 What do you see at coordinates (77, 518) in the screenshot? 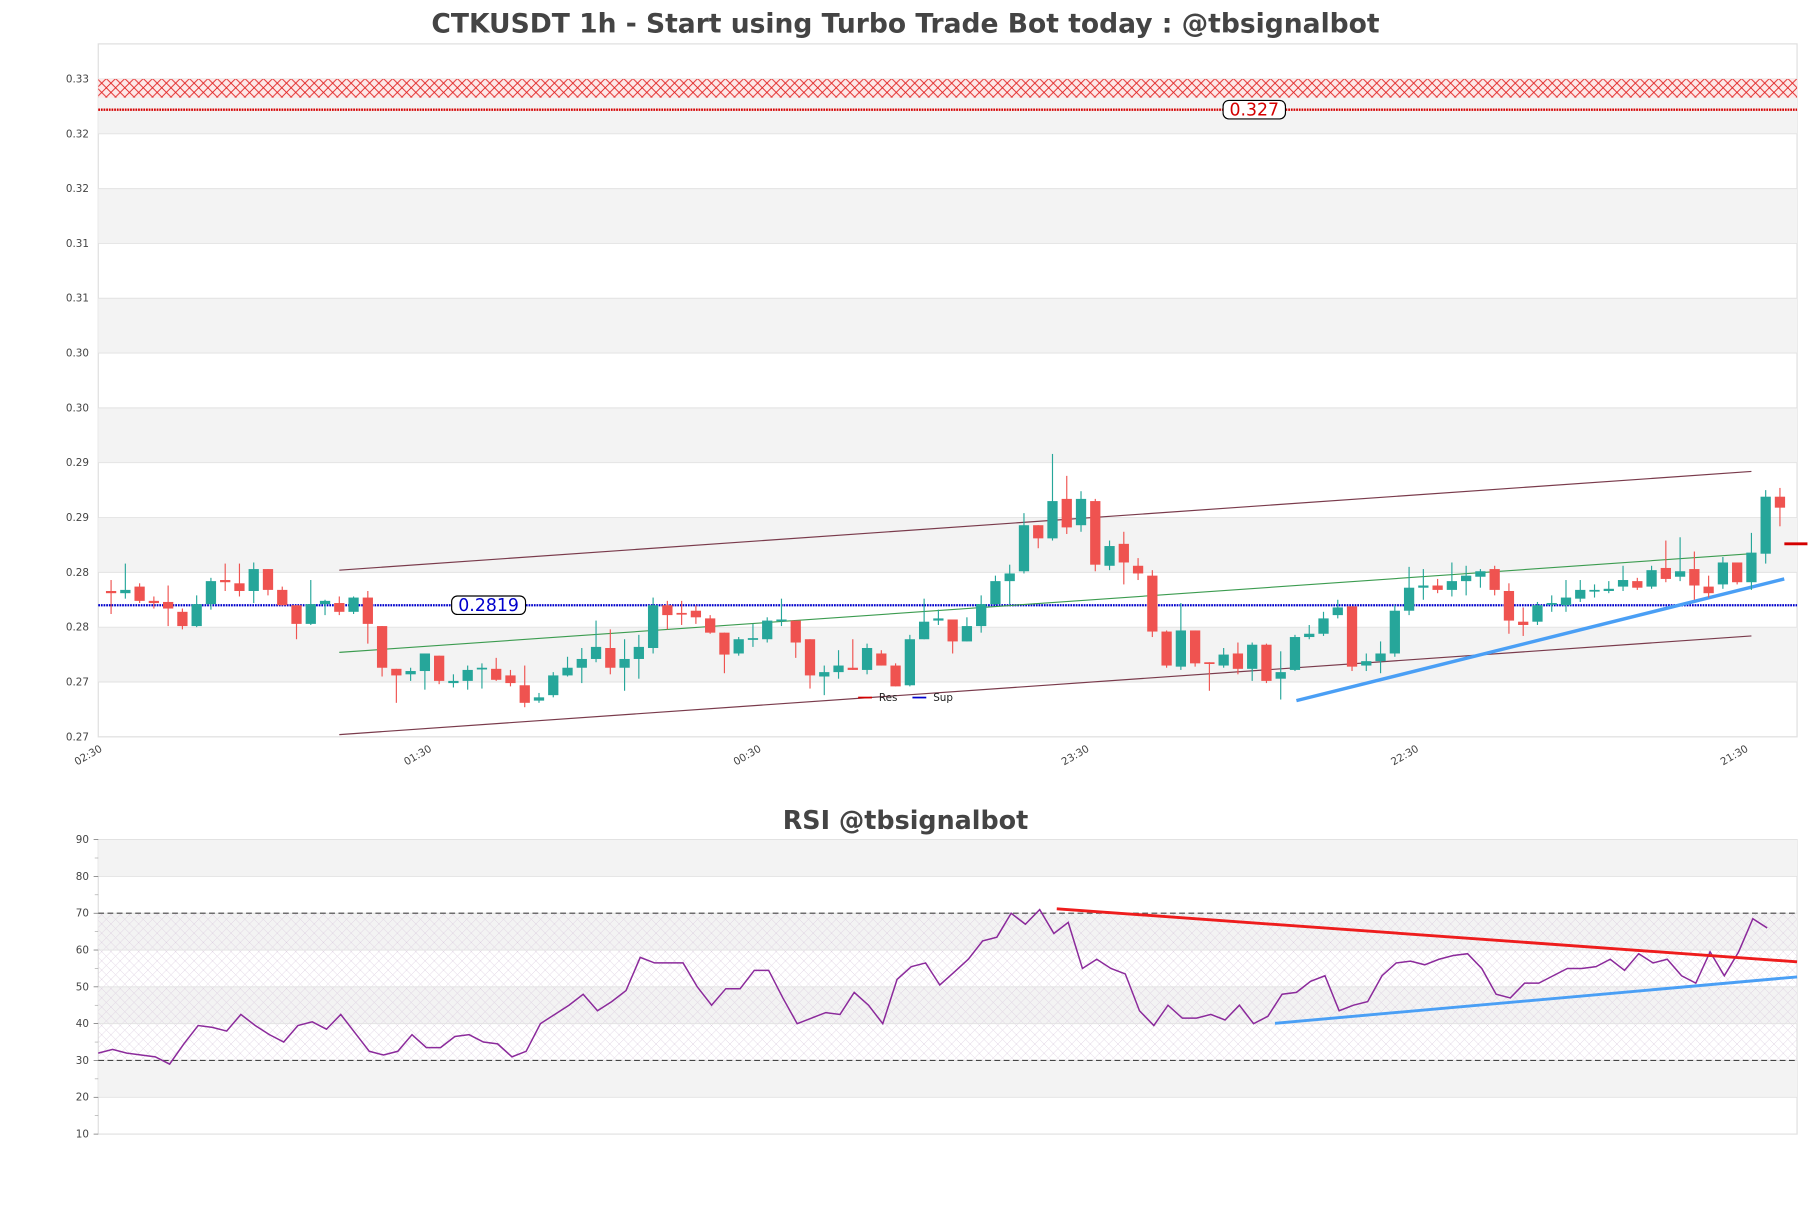
I see `y-tick-label: 0.29` at bounding box center [77, 518].